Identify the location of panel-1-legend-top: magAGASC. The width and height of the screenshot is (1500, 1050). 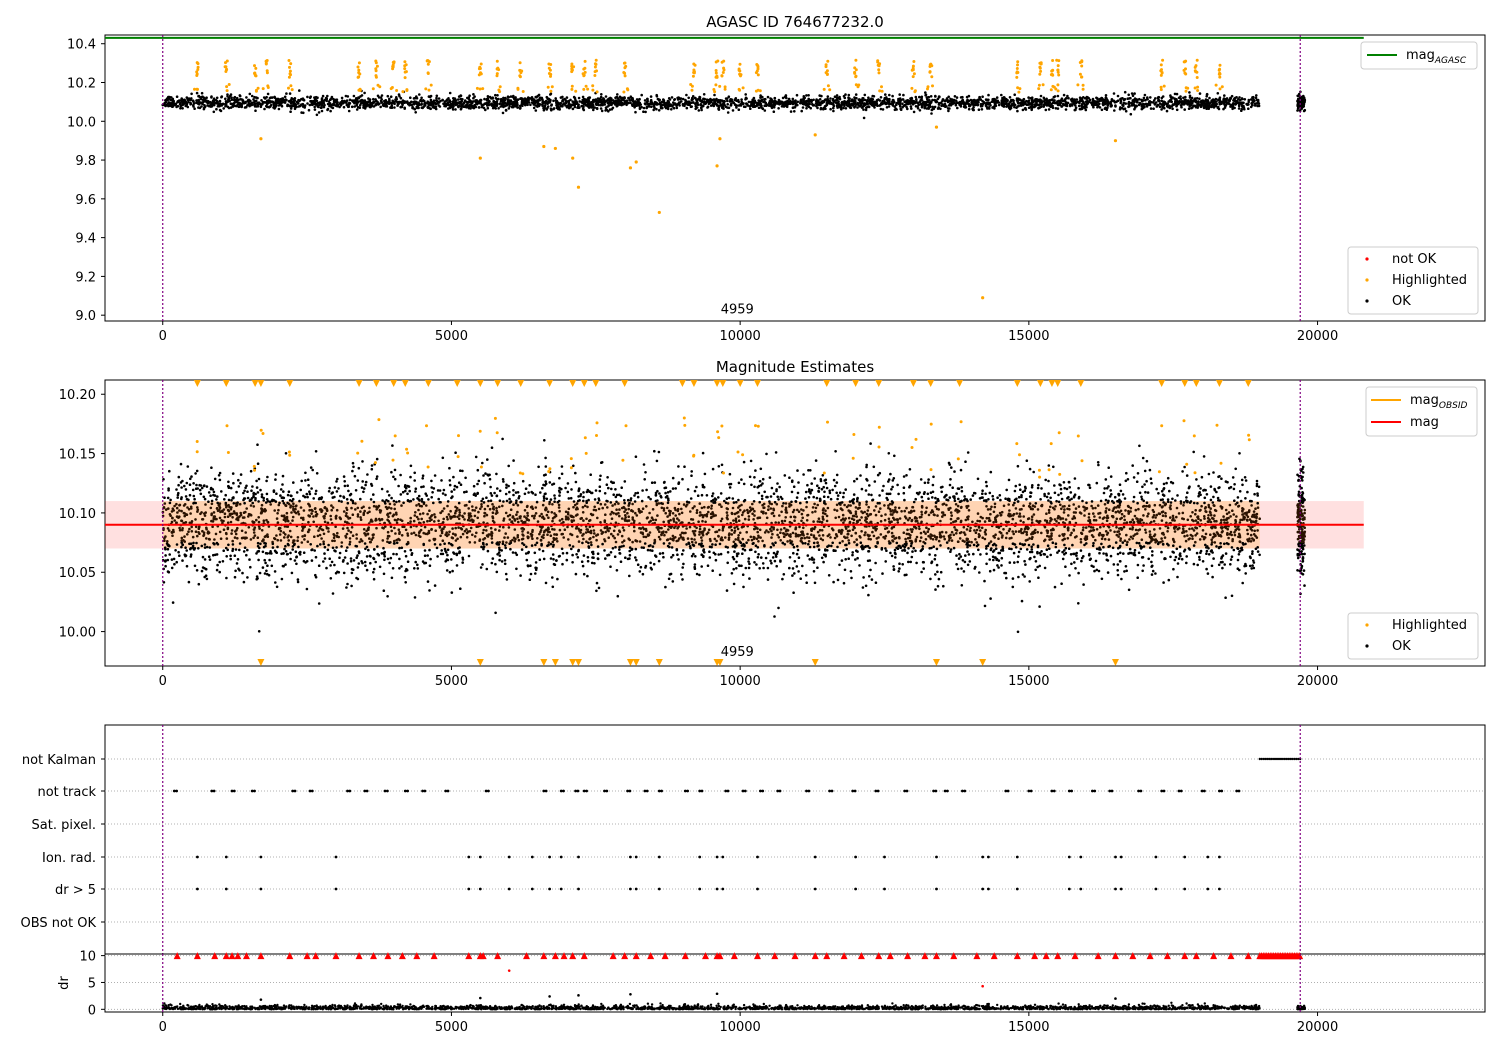
(1419, 55).